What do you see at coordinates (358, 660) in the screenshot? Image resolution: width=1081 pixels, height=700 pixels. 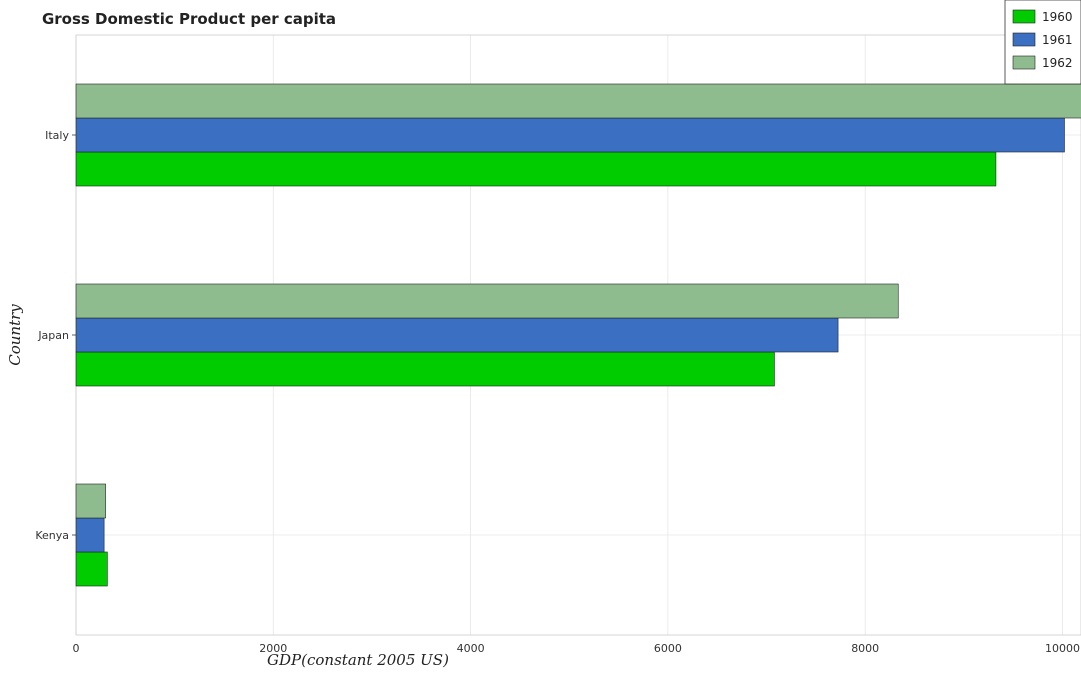 I see `x-axis-label: GDP(constant 2005 US)` at bounding box center [358, 660].